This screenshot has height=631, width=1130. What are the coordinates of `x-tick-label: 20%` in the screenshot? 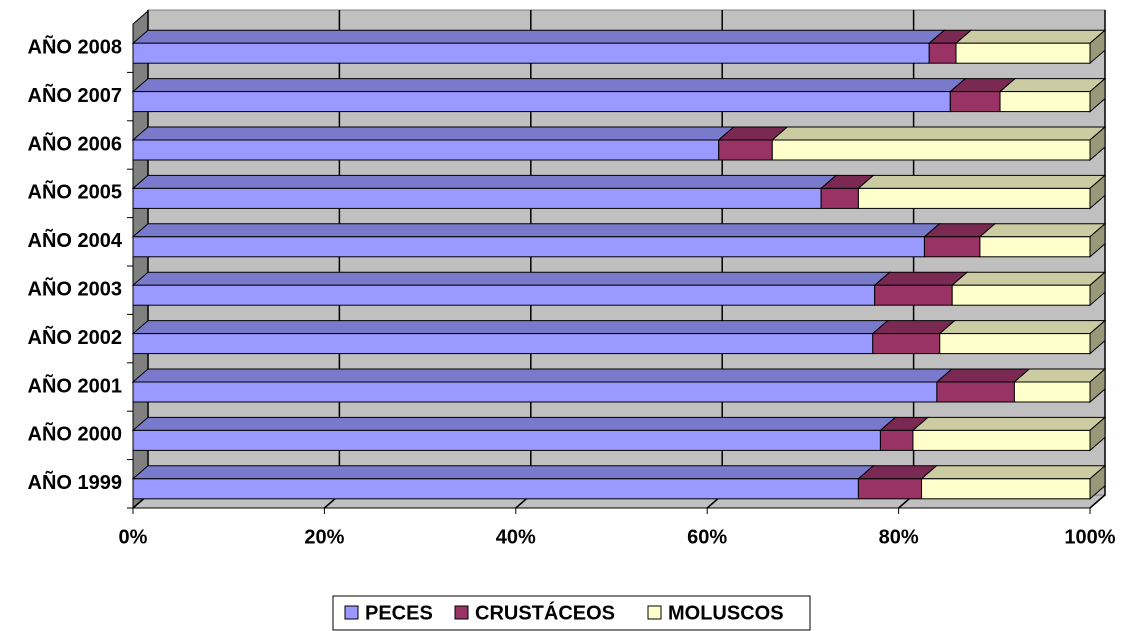 It's located at (324, 537).